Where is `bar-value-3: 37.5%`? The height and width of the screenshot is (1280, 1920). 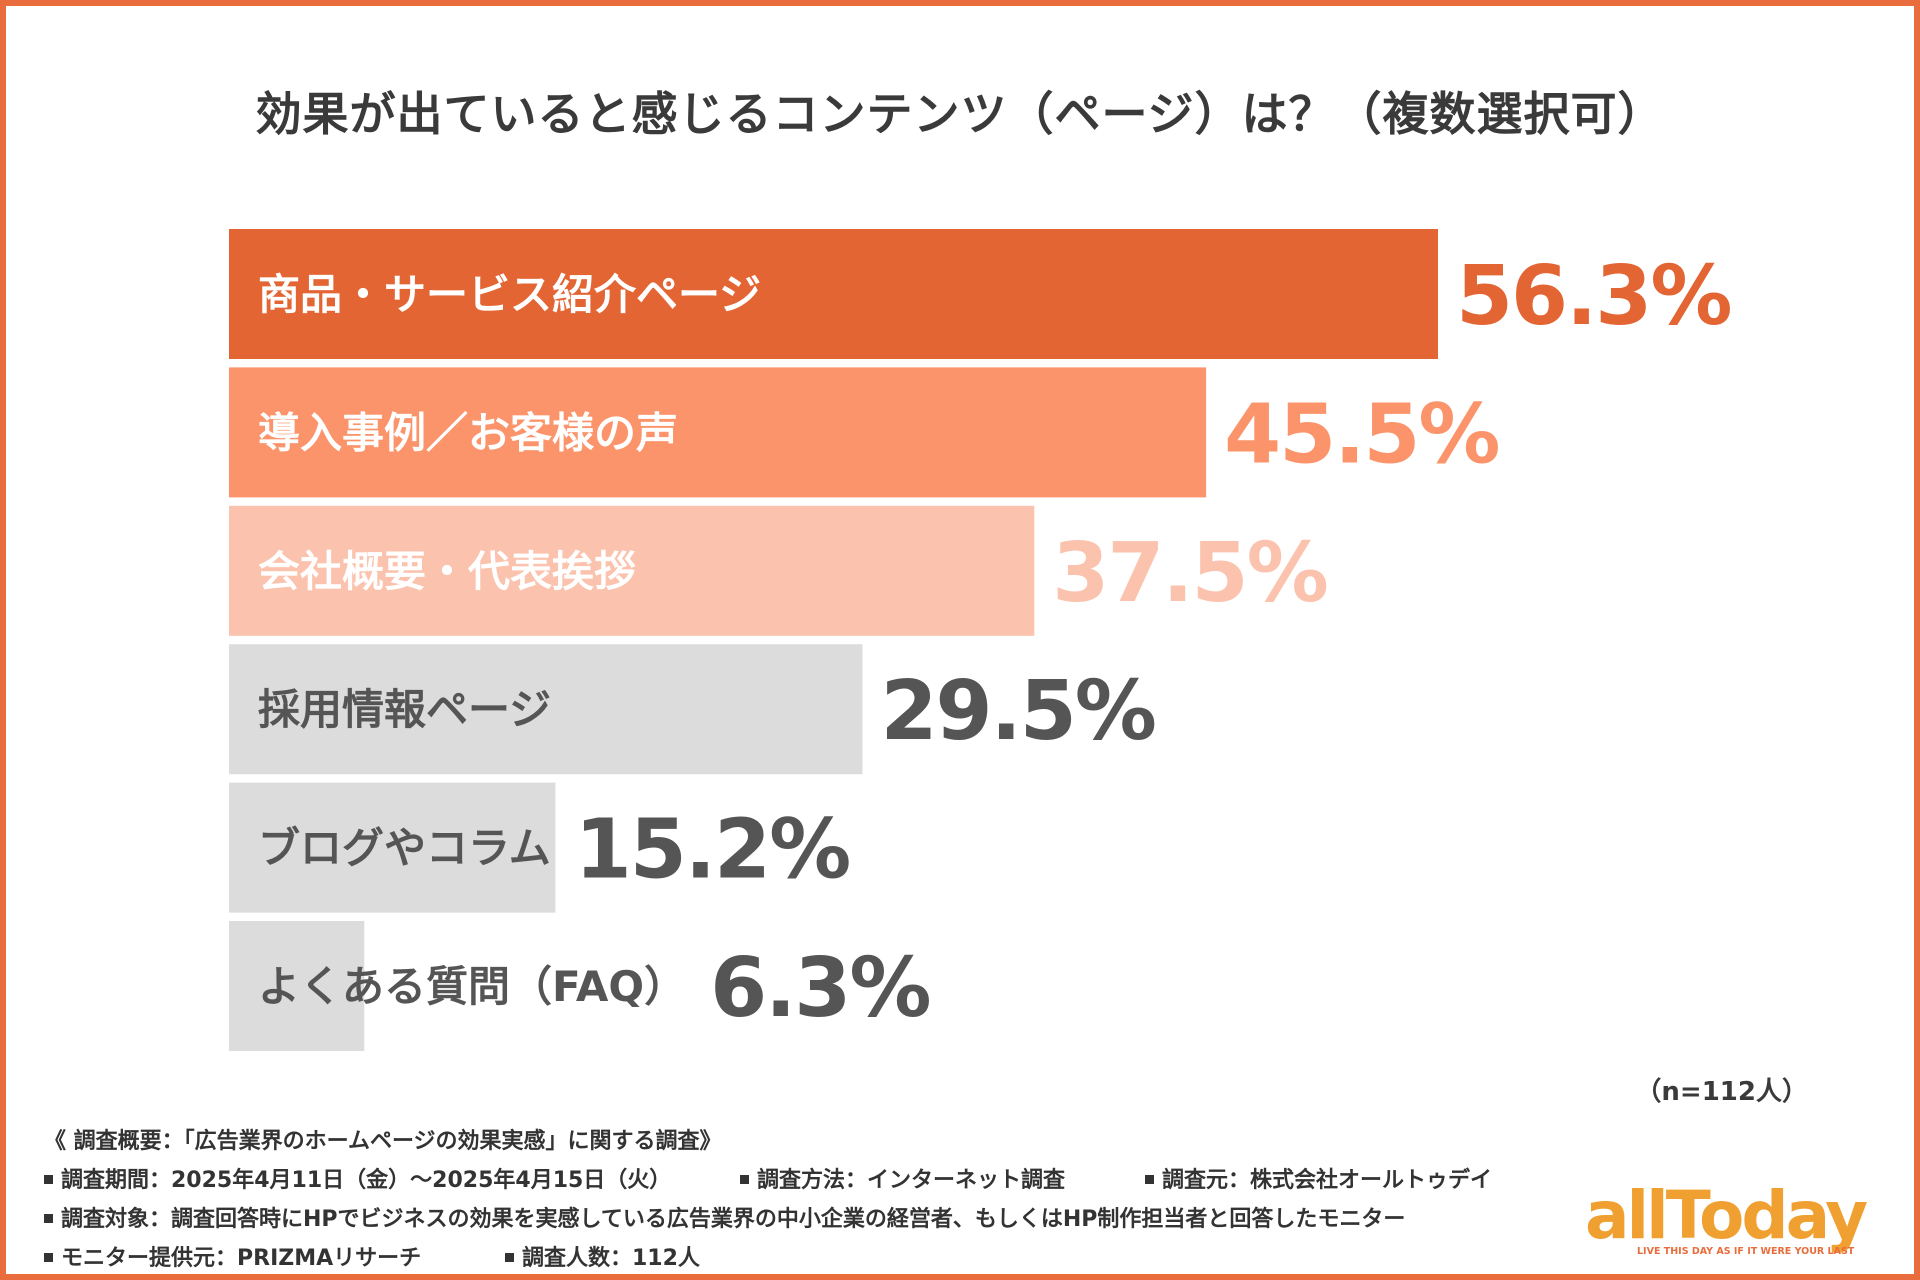
bar-value-3: 37.5% is located at coordinates (1189, 573).